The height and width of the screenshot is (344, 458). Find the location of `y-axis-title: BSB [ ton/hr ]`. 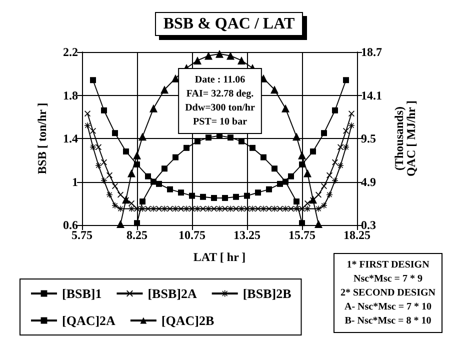

y-axis-title: BSB [ ton/hr ] is located at coordinates (42, 138).